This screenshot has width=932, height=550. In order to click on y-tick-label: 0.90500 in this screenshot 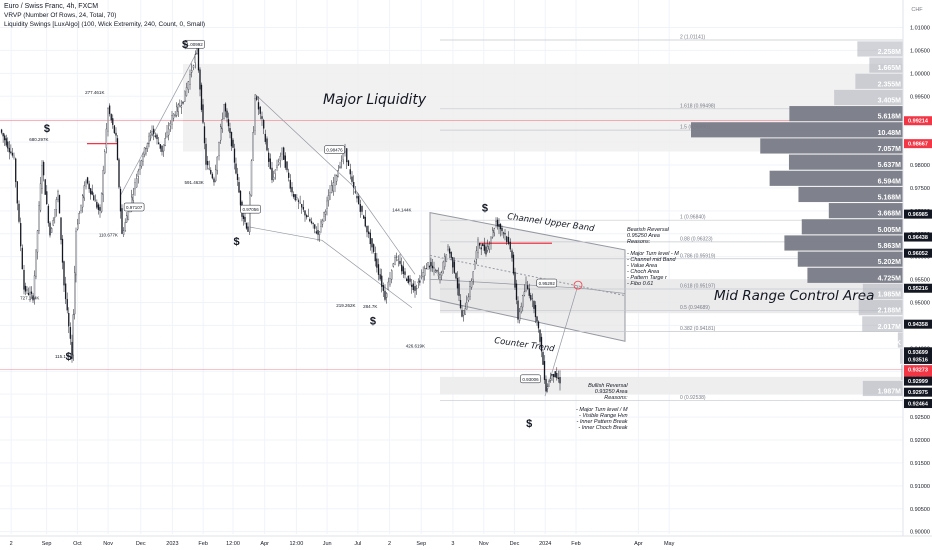, I will do `click(920, 510)`.